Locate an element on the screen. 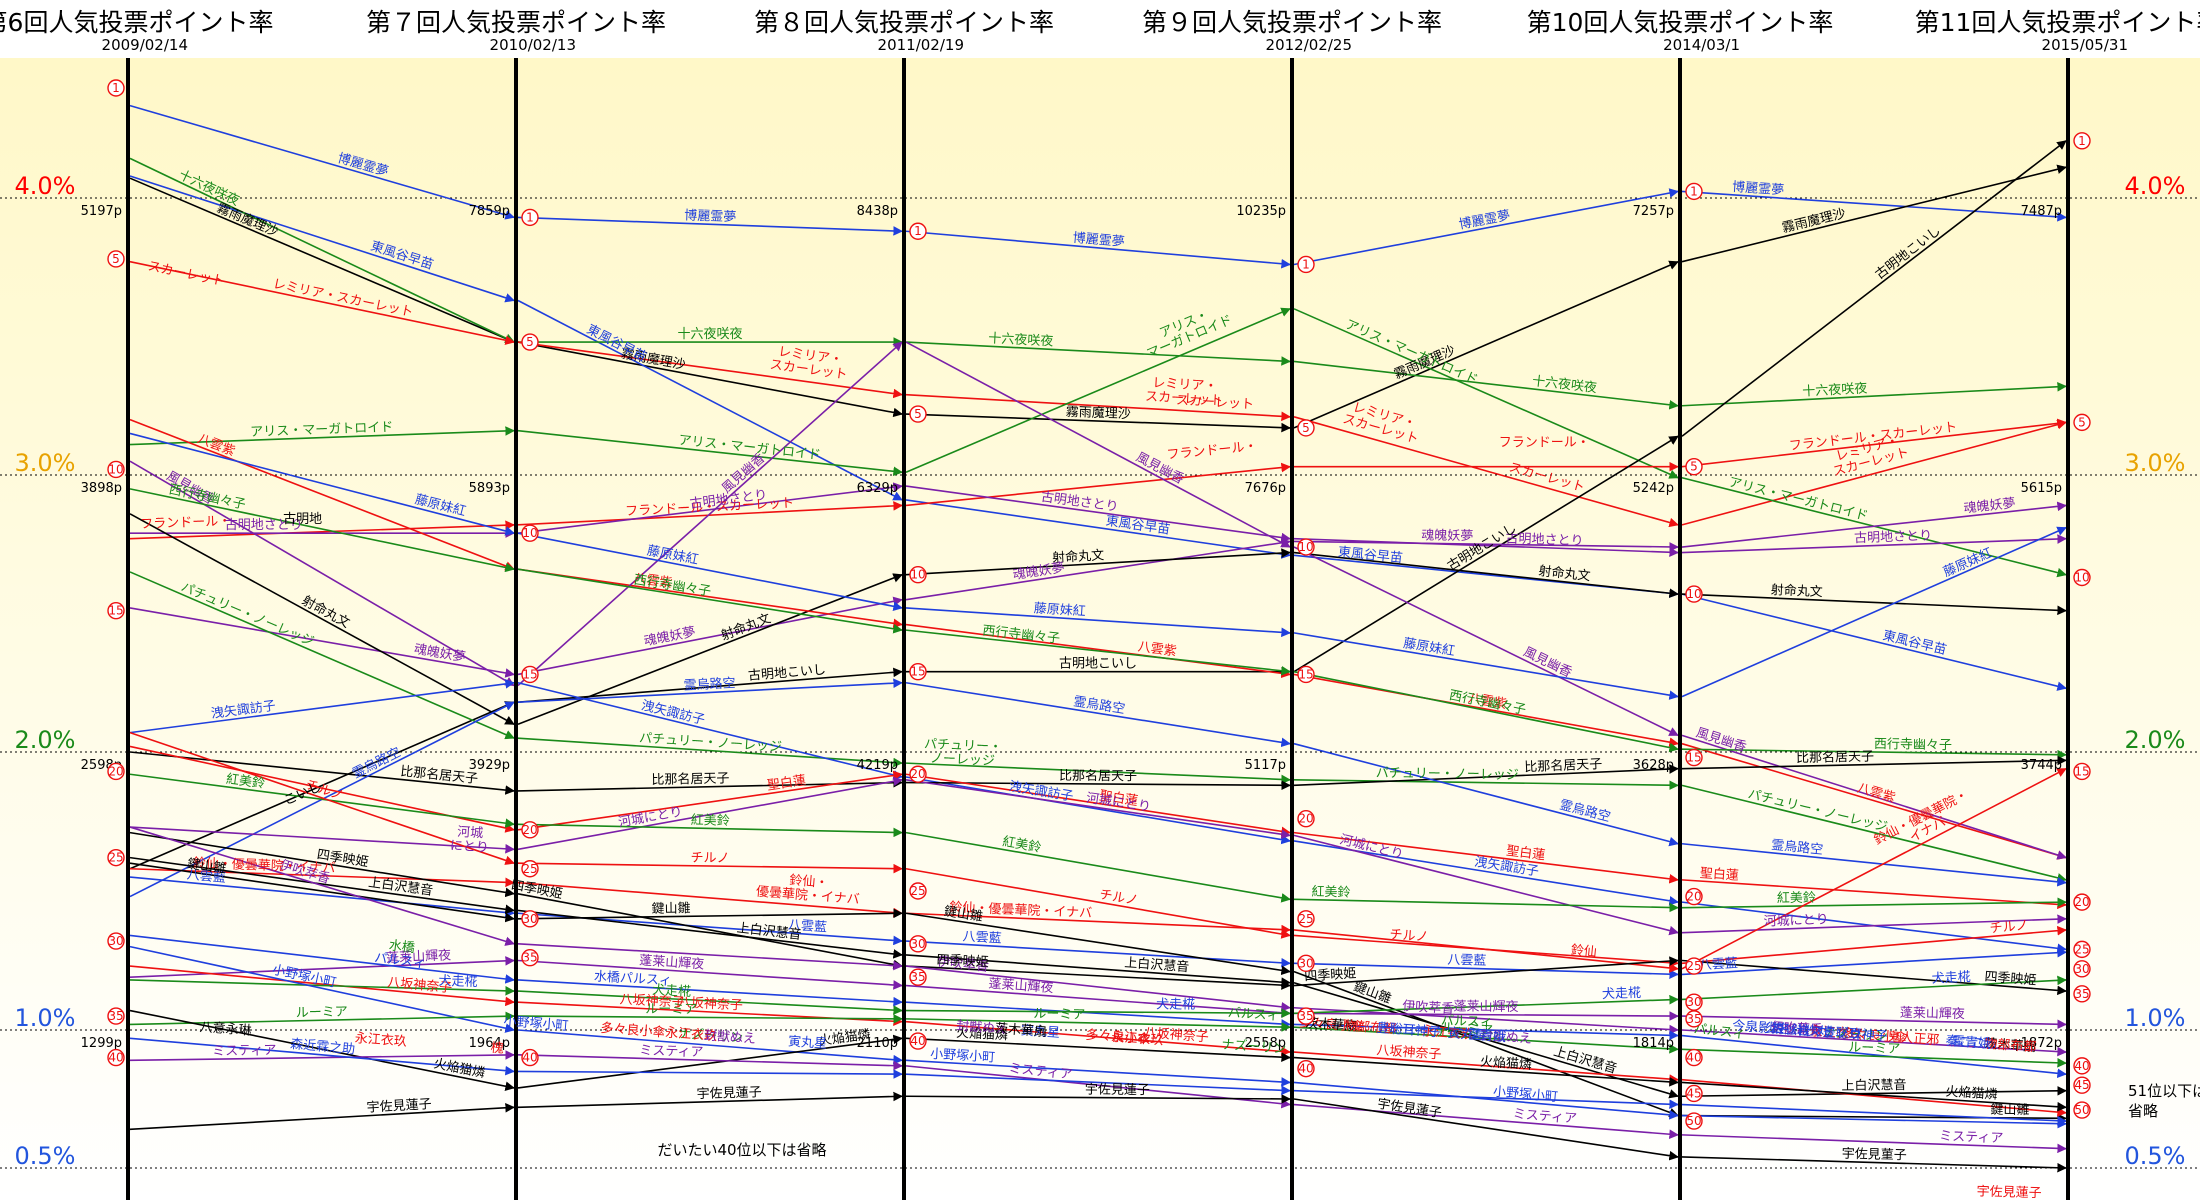 Image resolution: width=2200 pixels, height=1200 pixels. line-label: 古明地こいし is located at coordinates (1098, 664).